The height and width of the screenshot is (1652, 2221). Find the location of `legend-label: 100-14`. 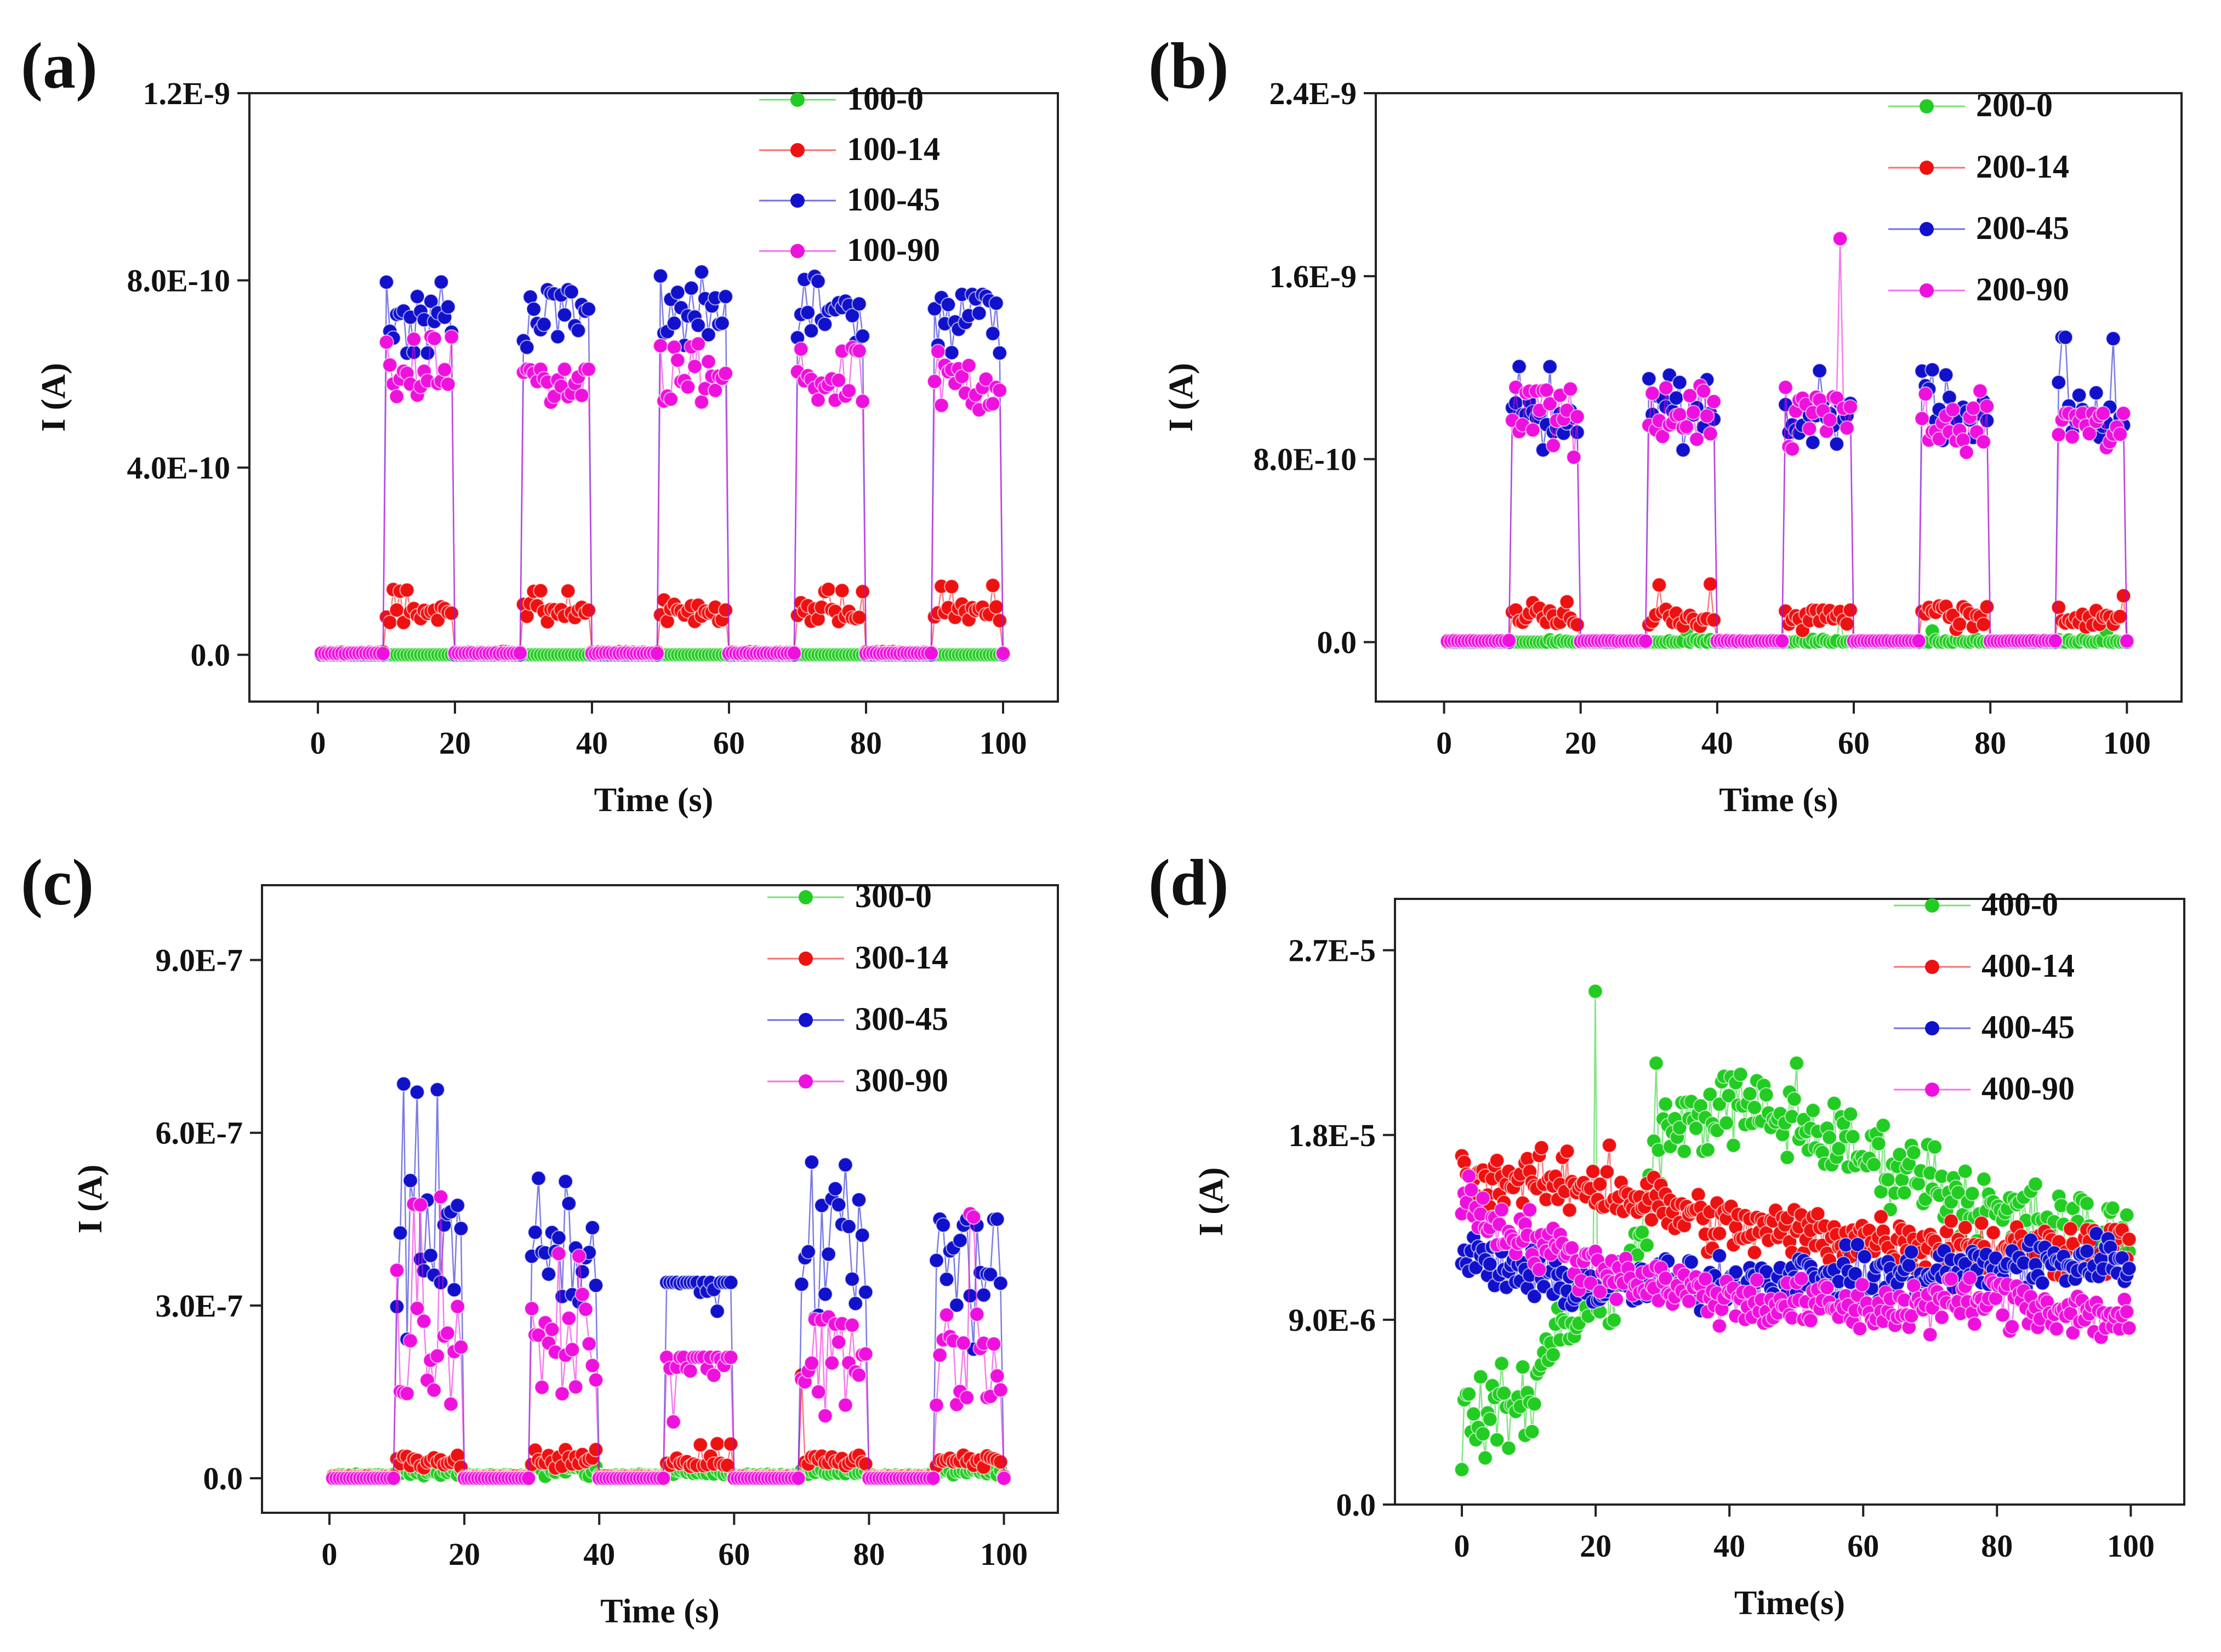

legend-label: 100-14 is located at coordinates (893, 149).